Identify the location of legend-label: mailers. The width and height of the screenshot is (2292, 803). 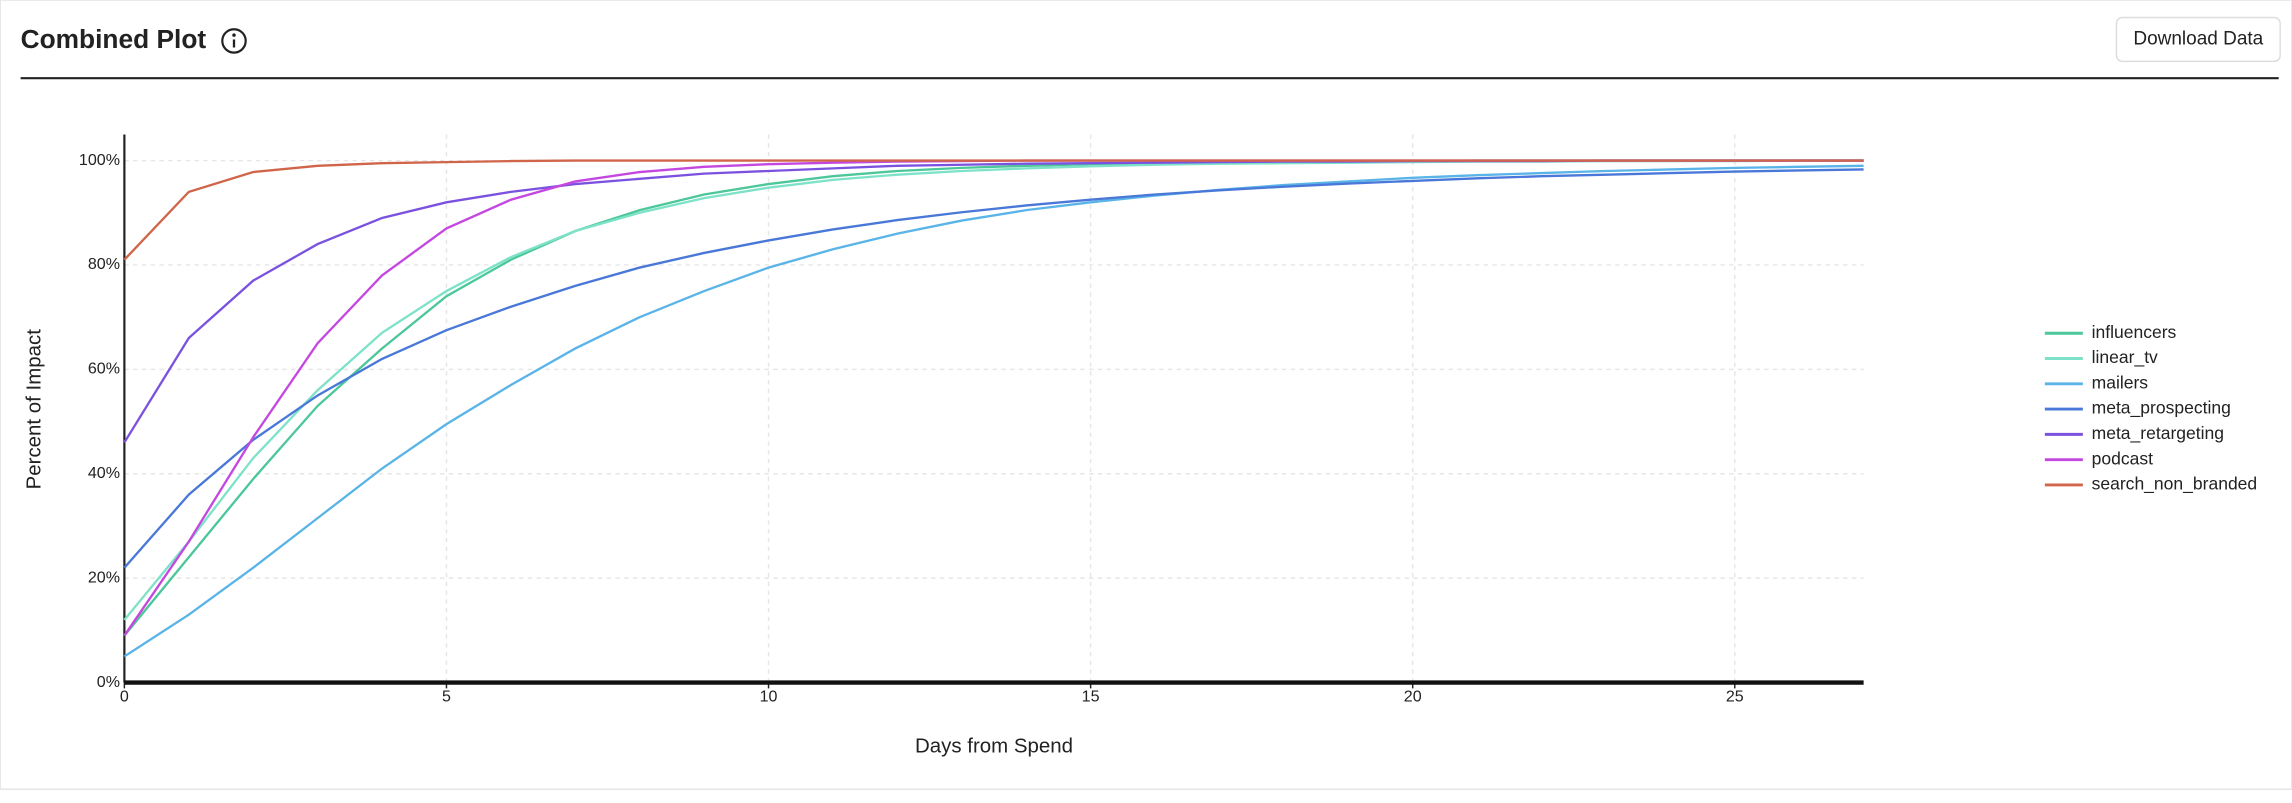
(2120, 382).